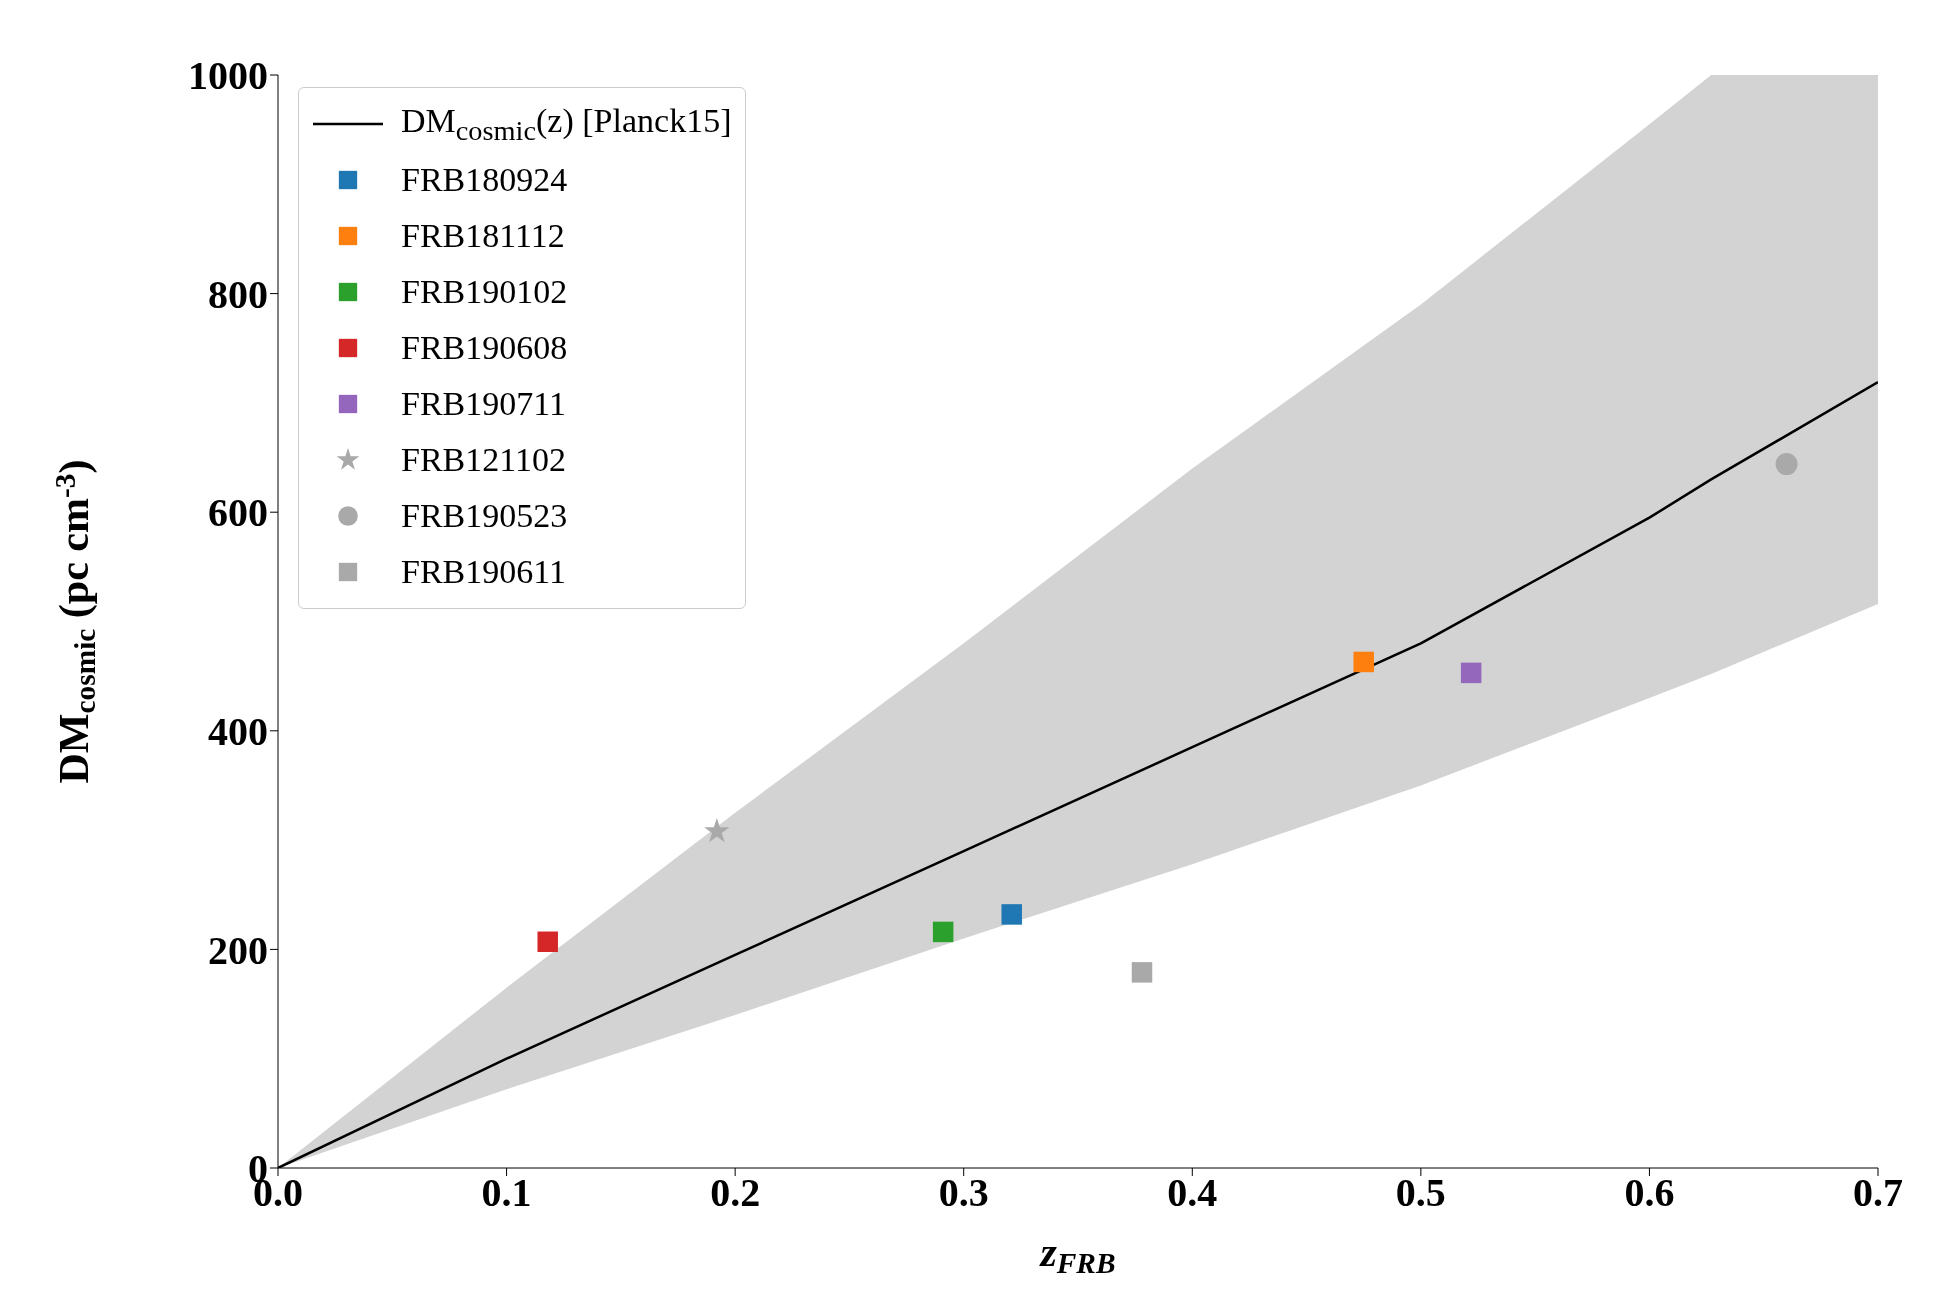  What do you see at coordinates (484, 180) in the screenshot?
I see `legend-label: FRB180924` at bounding box center [484, 180].